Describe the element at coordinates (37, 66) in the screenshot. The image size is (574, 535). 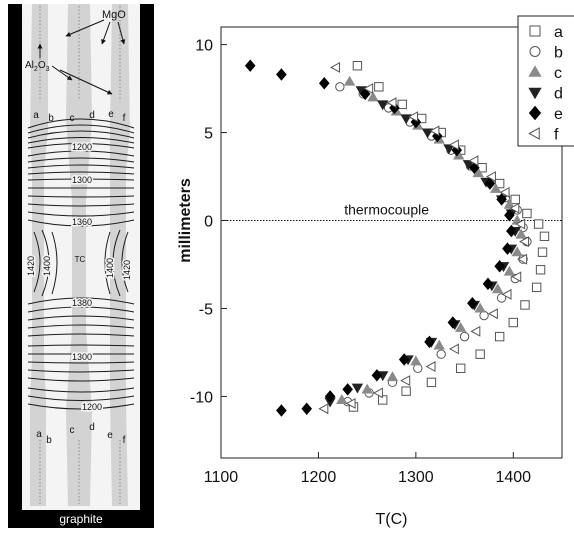
I see `al2o3-label: Al2O3` at that location.